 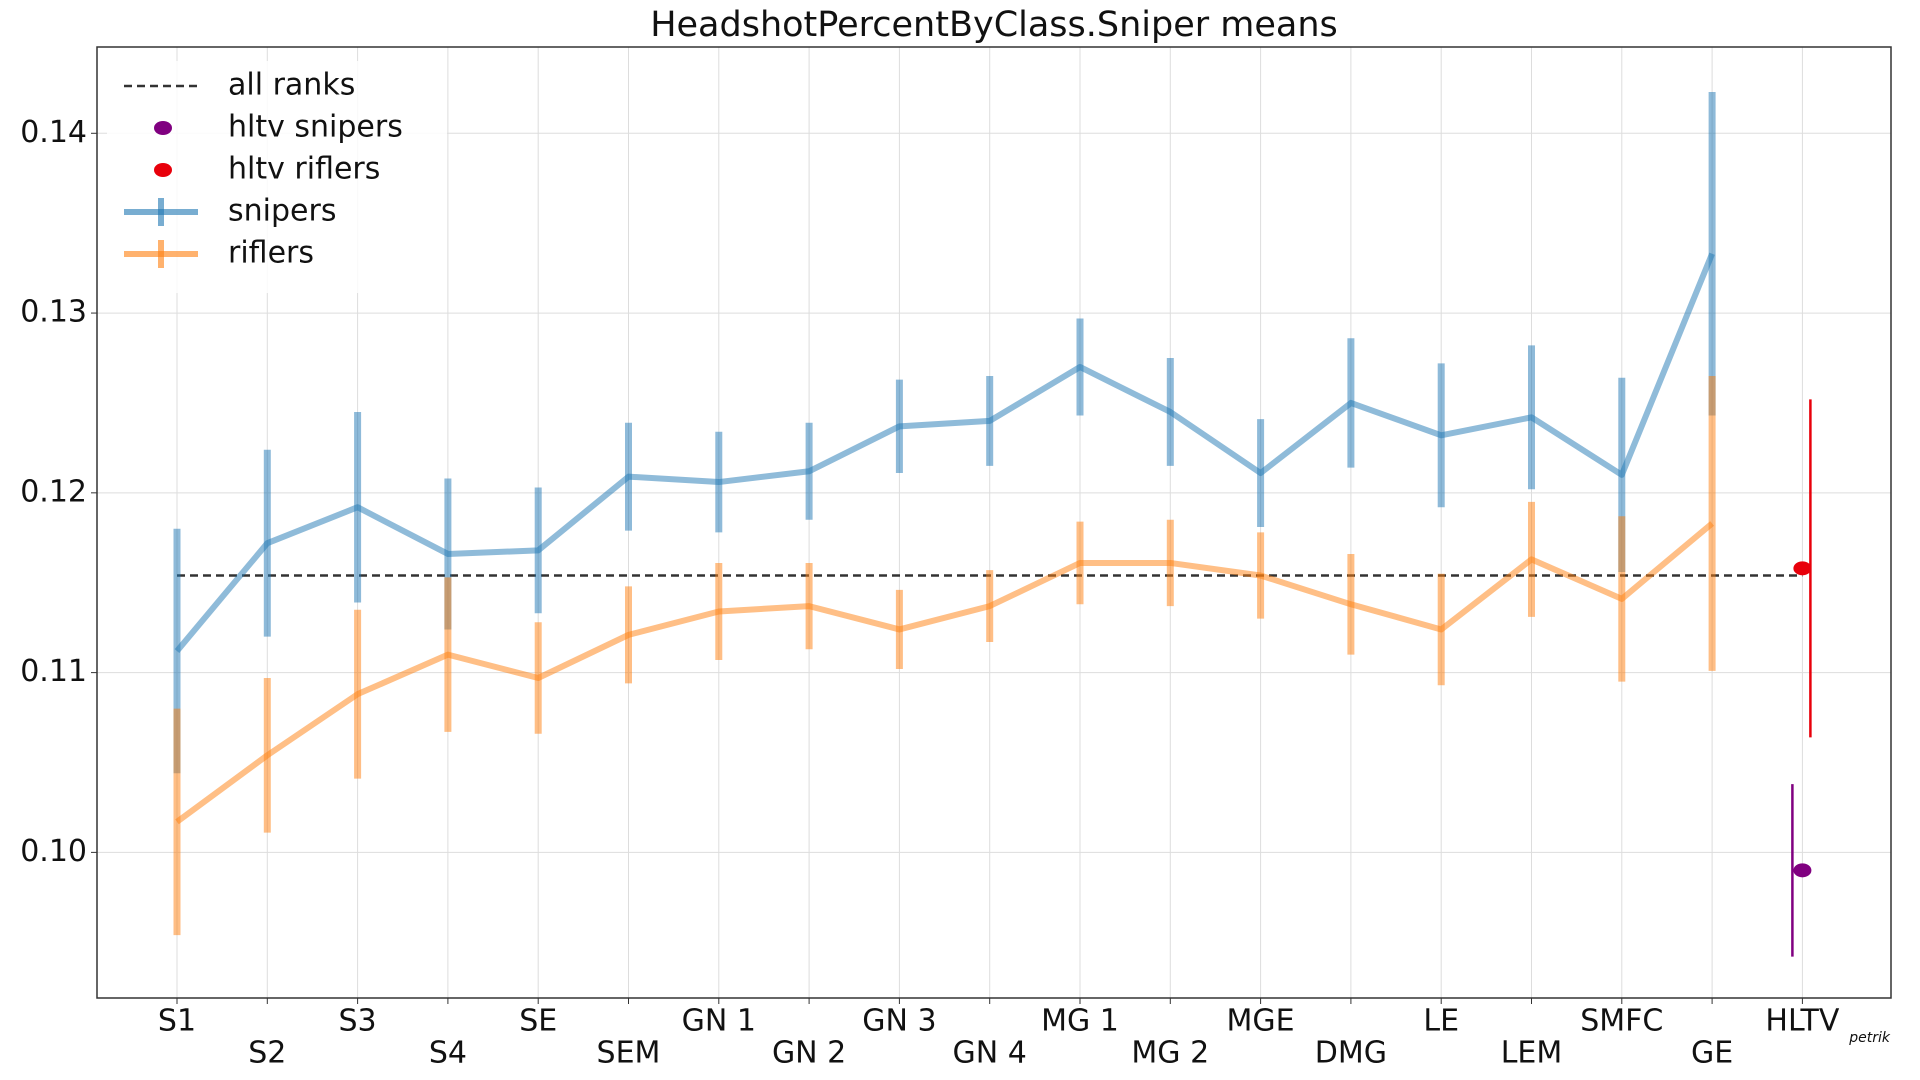 What do you see at coordinates (53, 491) in the screenshot?
I see `y-tick-label: 0.12` at bounding box center [53, 491].